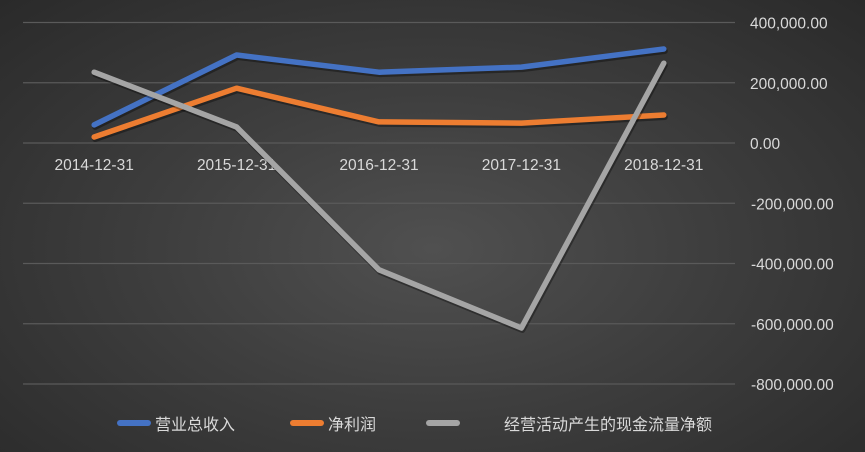  I want to click on x-tick-label: 2015-12-31, so click(236, 165).